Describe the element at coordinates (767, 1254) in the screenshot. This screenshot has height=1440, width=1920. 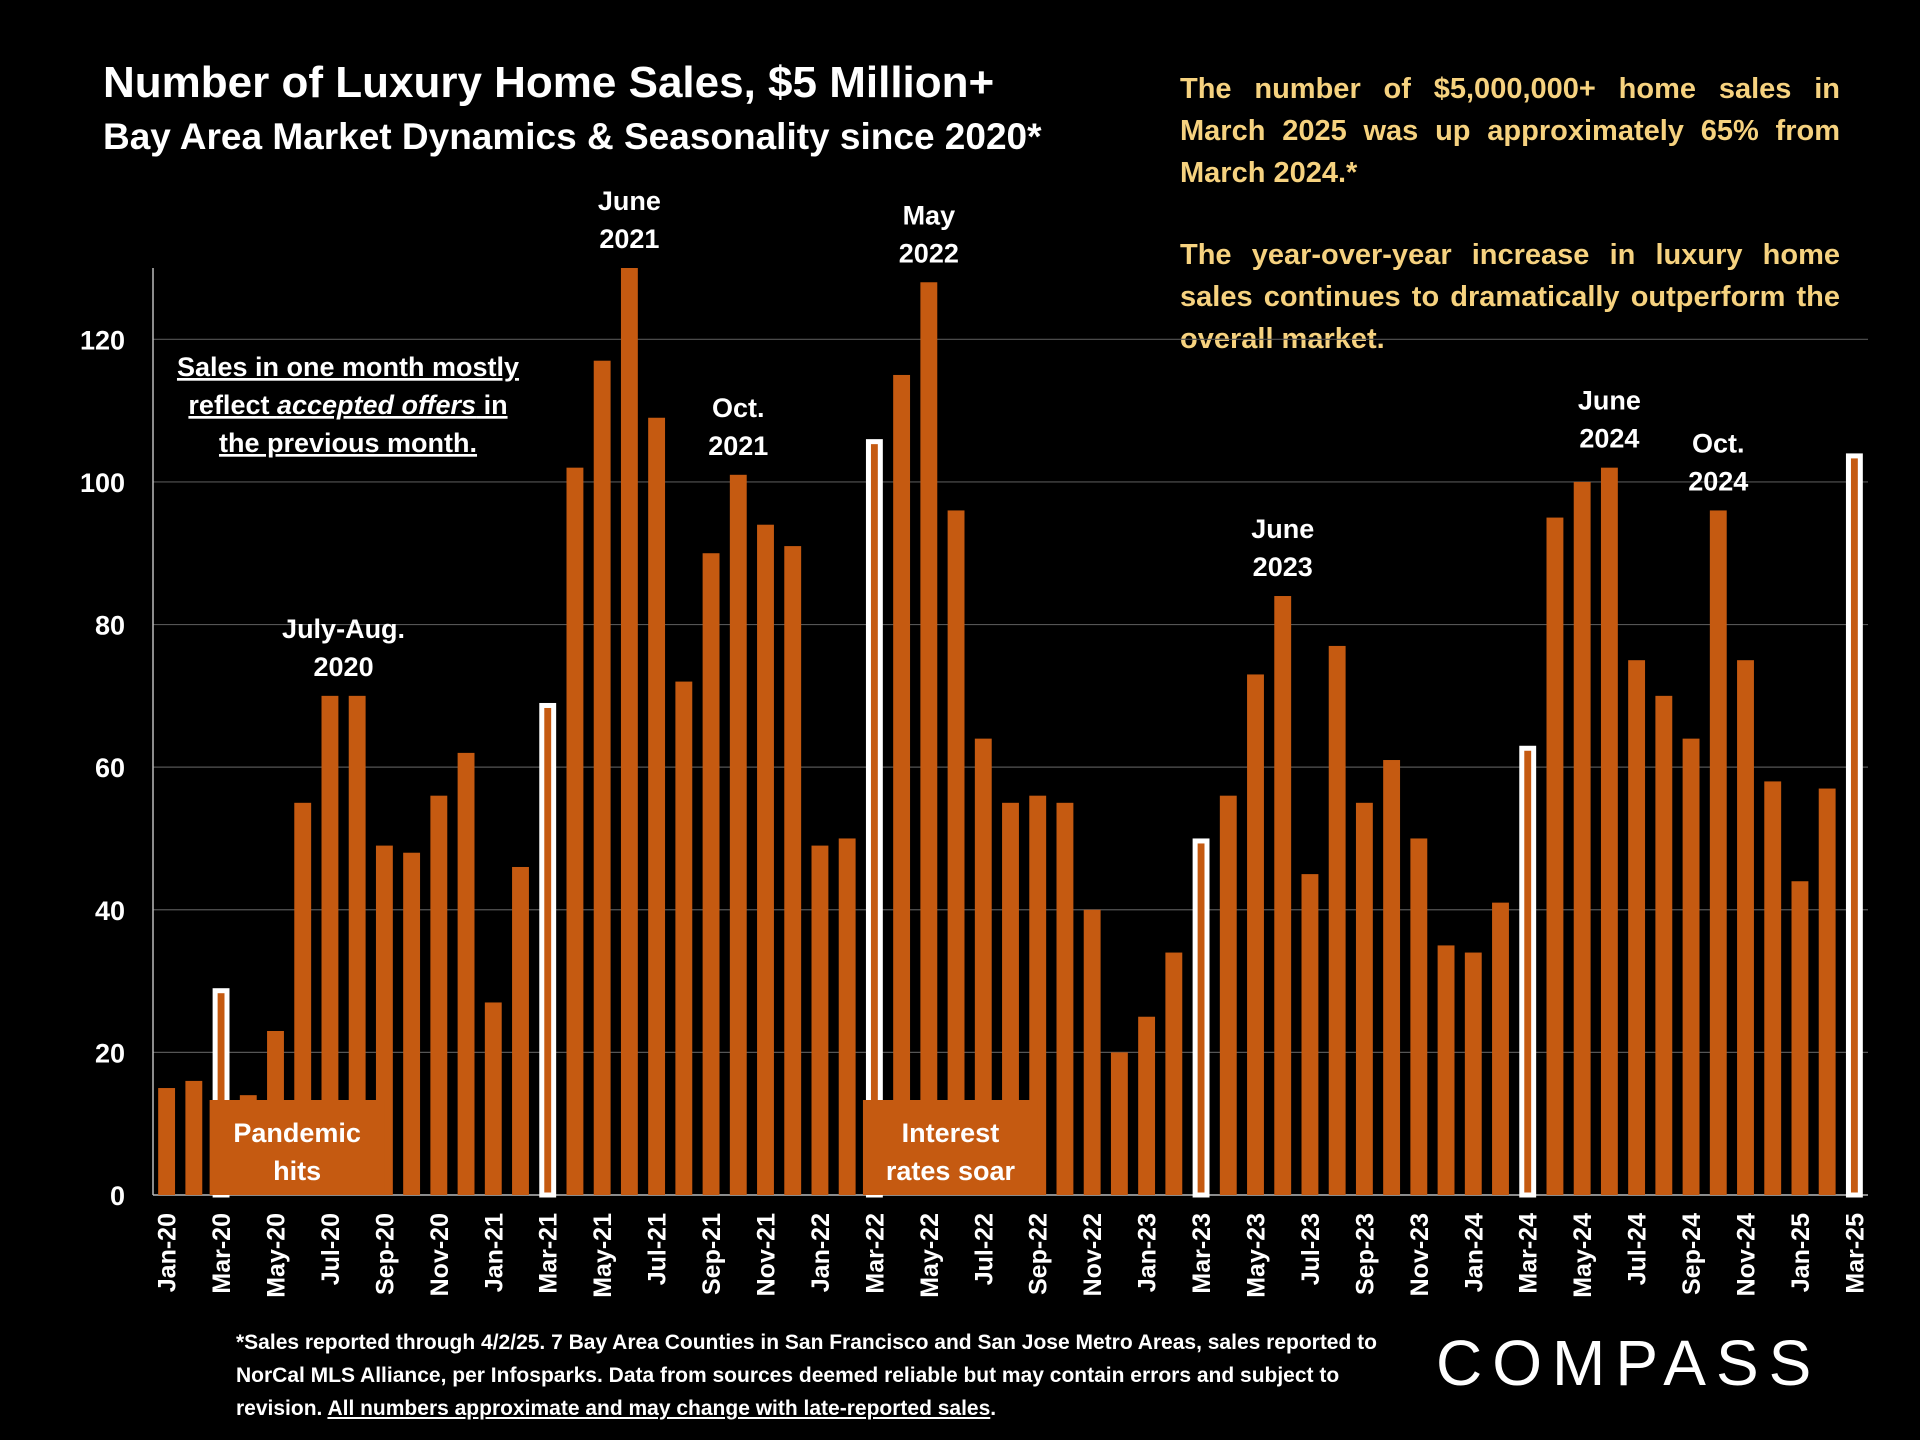
I see `x-tick-label: Nov-21` at that location.